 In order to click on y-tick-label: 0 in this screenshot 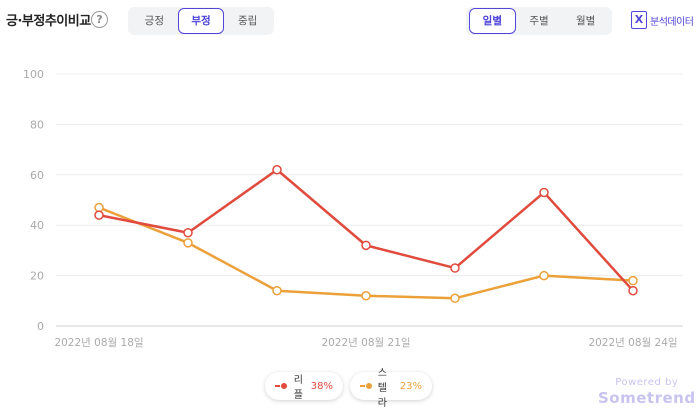, I will do `click(40, 326)`.